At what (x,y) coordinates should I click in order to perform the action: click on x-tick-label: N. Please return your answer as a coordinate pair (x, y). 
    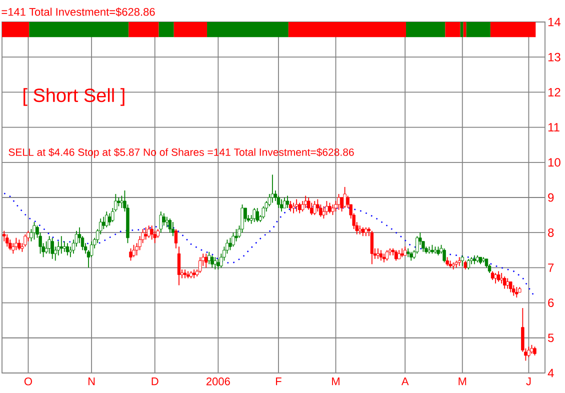
    Looking at the image, I should click on (91, 382).